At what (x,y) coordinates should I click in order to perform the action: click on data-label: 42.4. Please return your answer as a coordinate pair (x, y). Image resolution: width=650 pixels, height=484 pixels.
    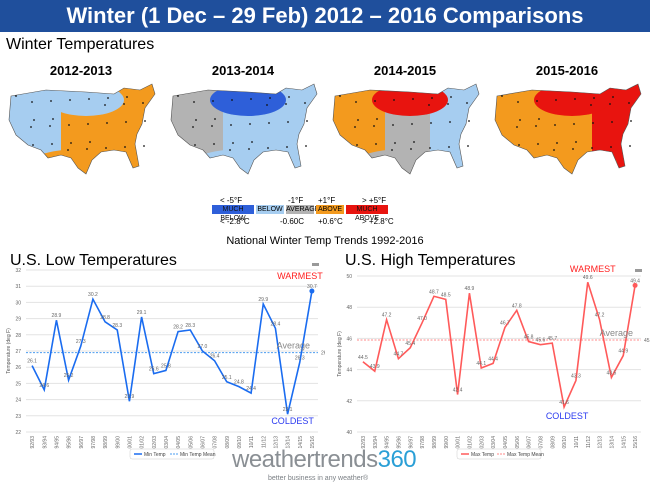
    Looking at the image, I should click on (458, 391).